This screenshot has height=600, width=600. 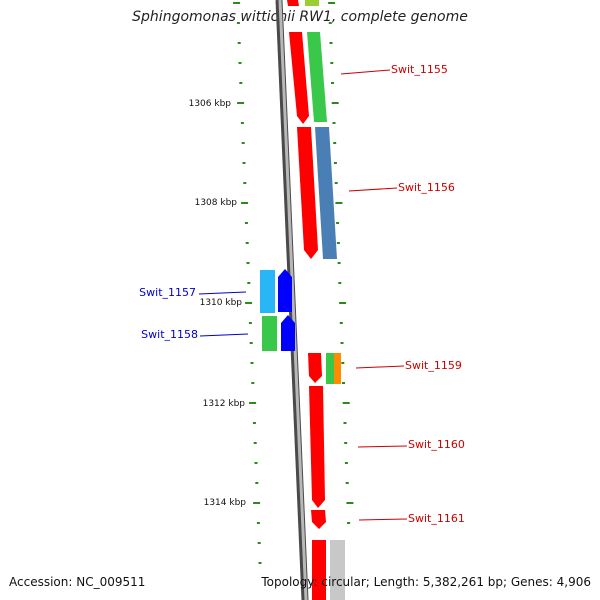 I want to click on accession-text: Accession: NC_009511, so click(x=77, y=582).